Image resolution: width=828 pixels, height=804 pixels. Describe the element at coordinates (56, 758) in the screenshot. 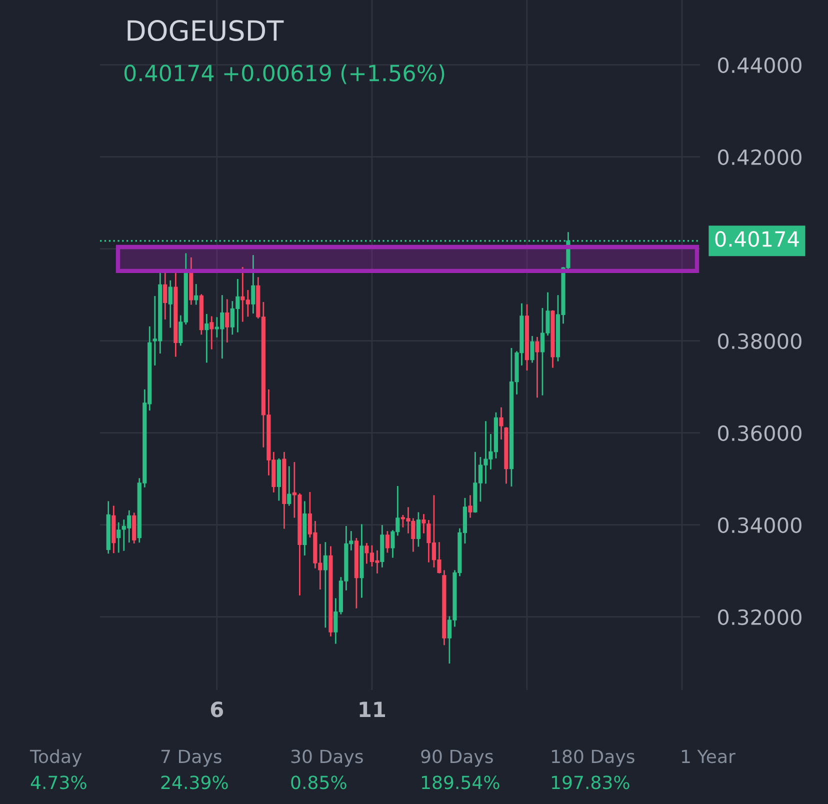

I see `text: Today` at that location.